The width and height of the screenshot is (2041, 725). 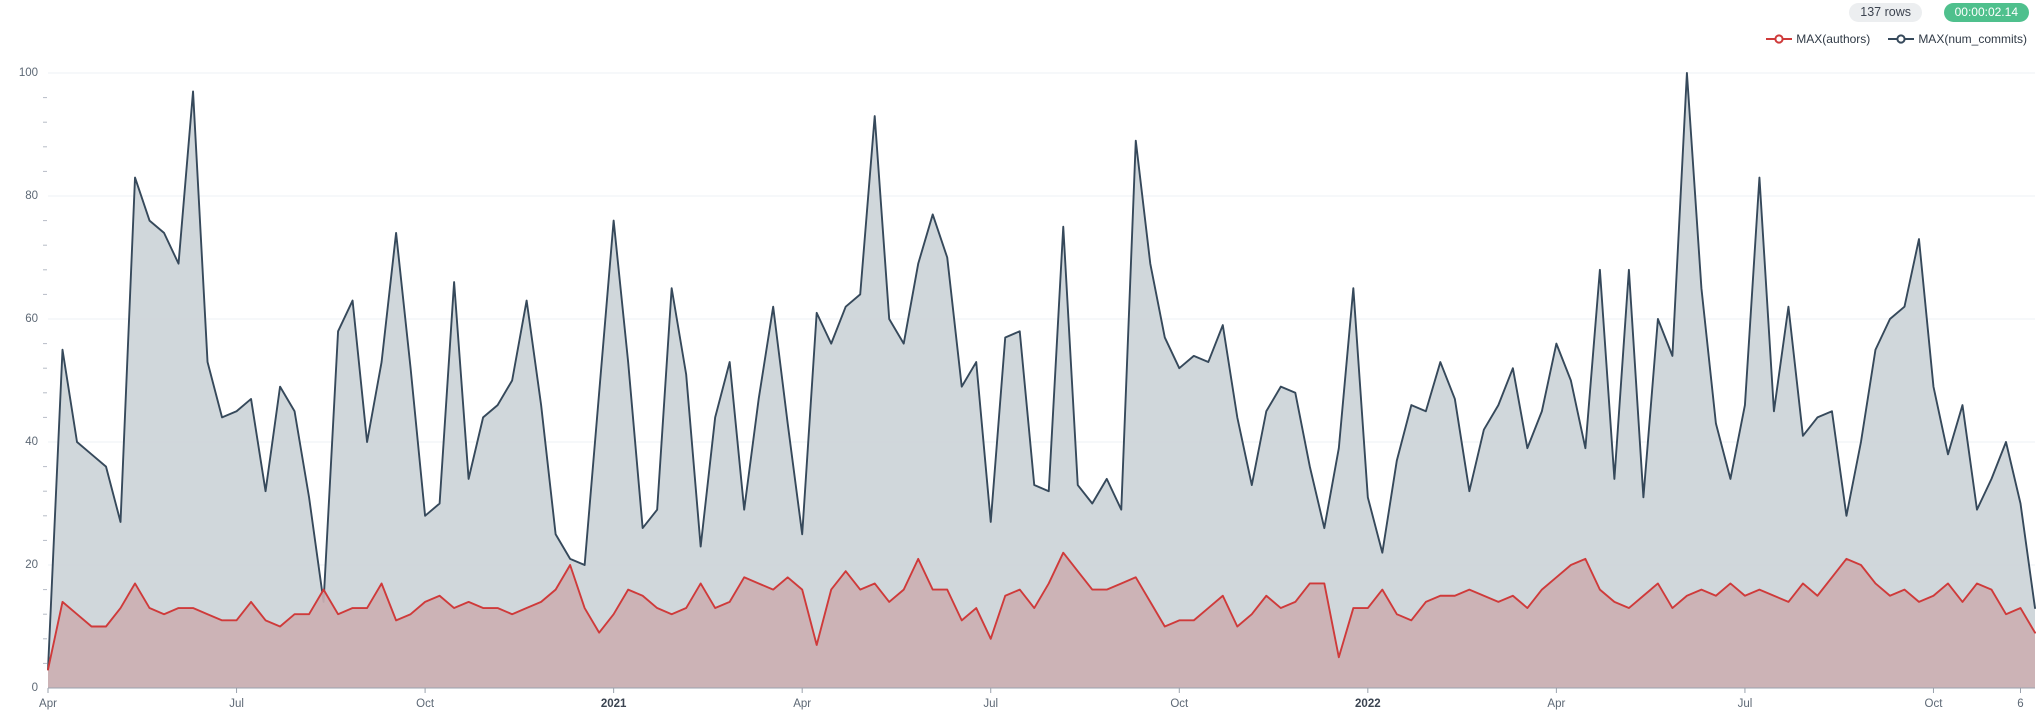 What do you see at coordinates (1368, 704) in the screenshot?
I see `x-tick-label: 2022` at bounding box center [1368, 704].